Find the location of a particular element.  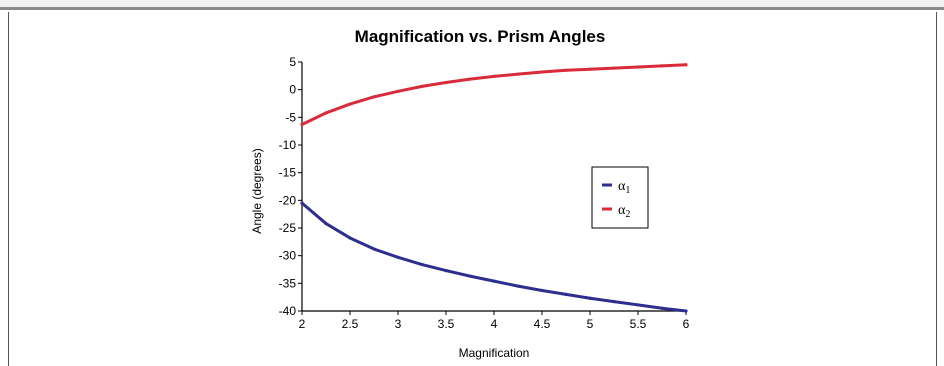

y-tick-label: -20 is located at coordinates (288, 200).